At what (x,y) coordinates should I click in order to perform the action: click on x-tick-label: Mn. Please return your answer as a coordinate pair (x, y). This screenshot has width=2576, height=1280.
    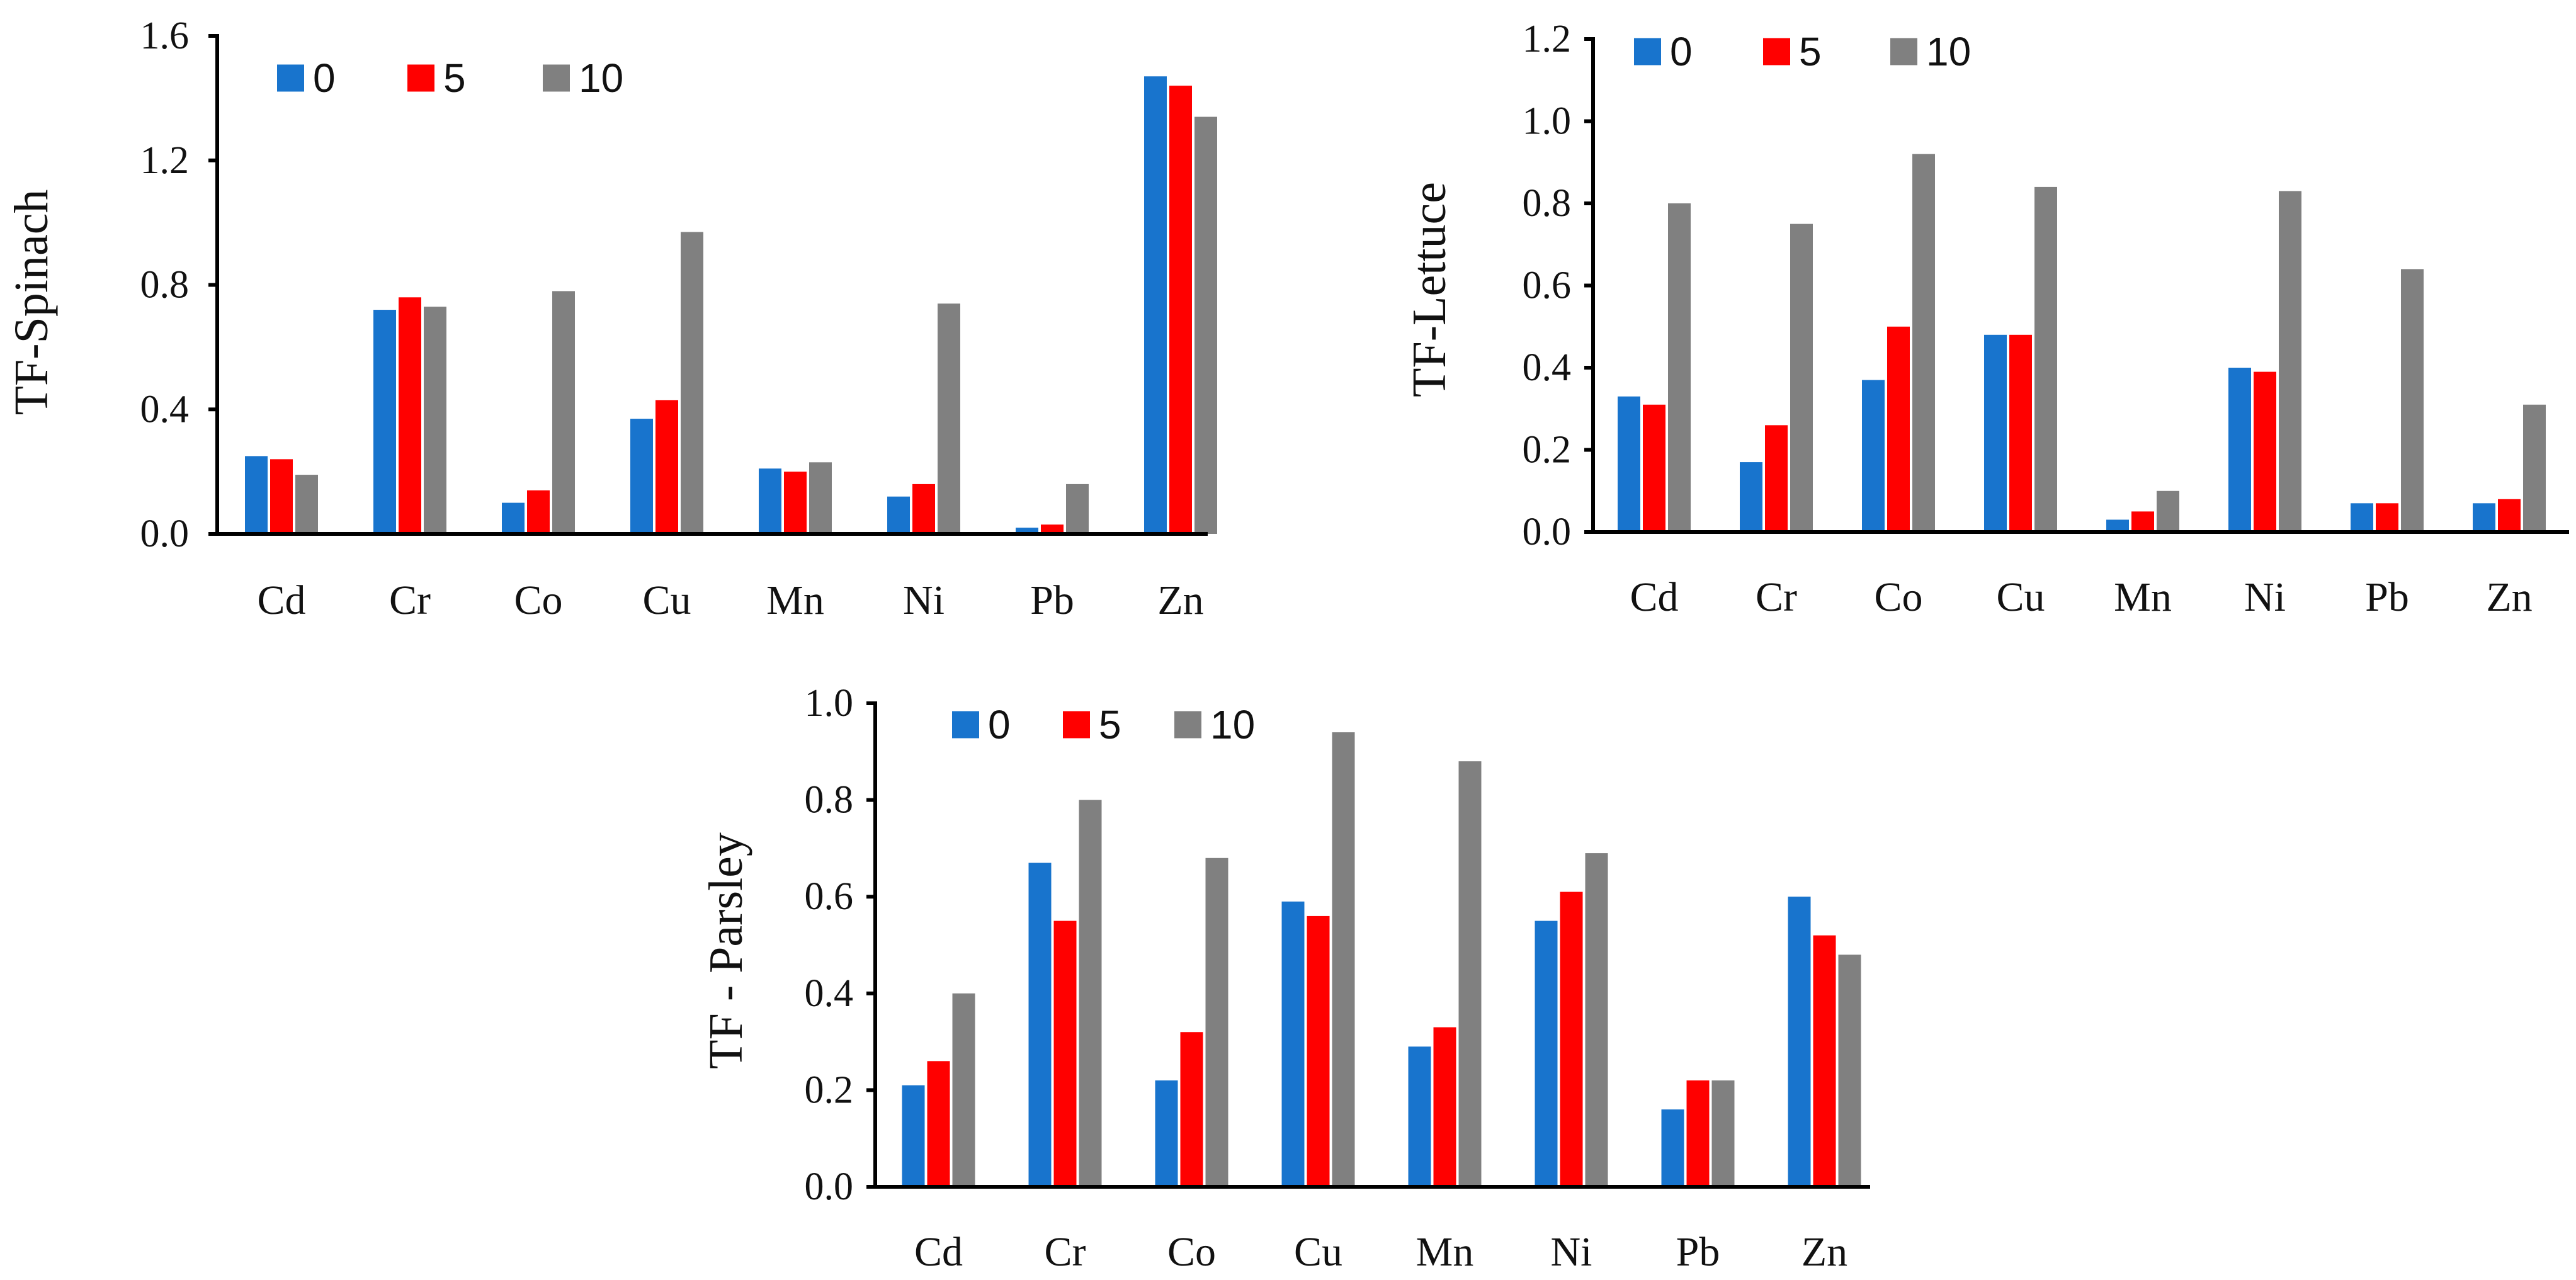
    Looking at the image, I should click on (1445, 1252).